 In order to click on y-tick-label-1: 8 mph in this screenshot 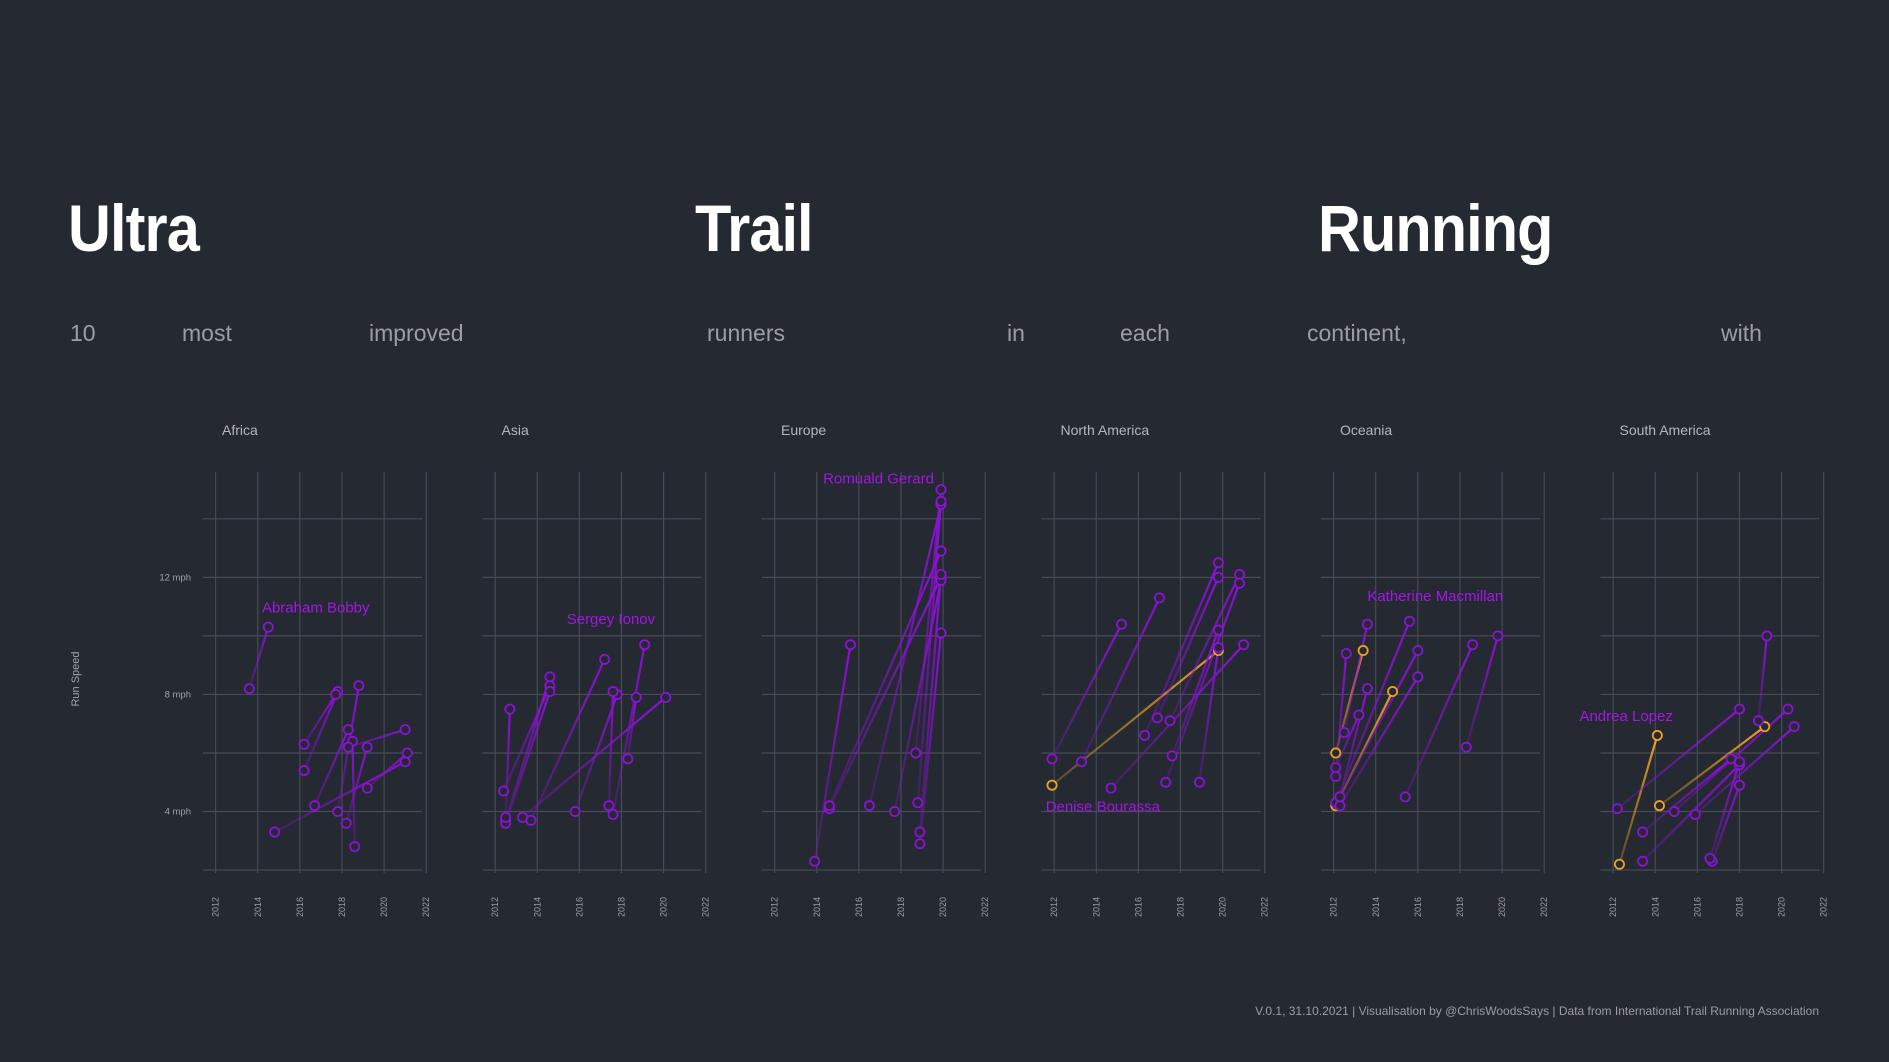, I will do `click(178, 694)`.